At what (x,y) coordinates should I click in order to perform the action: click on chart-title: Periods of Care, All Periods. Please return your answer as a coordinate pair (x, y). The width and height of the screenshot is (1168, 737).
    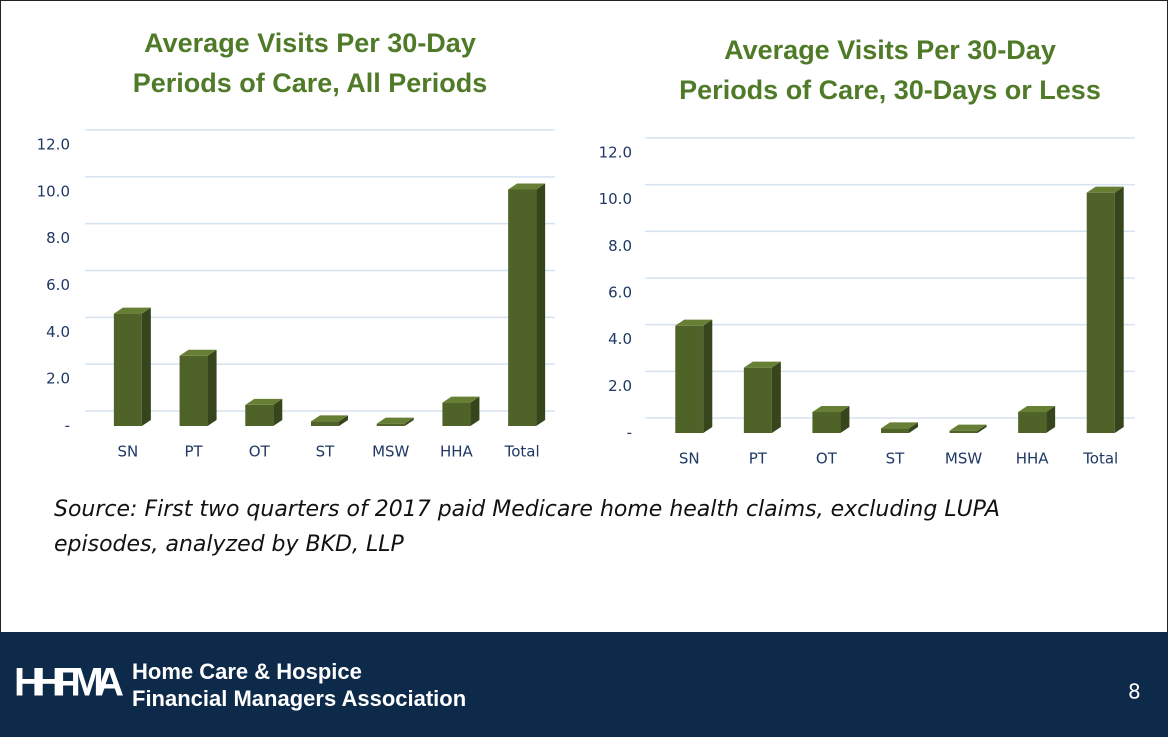
    Looking at the image, I should click on (310, 83).